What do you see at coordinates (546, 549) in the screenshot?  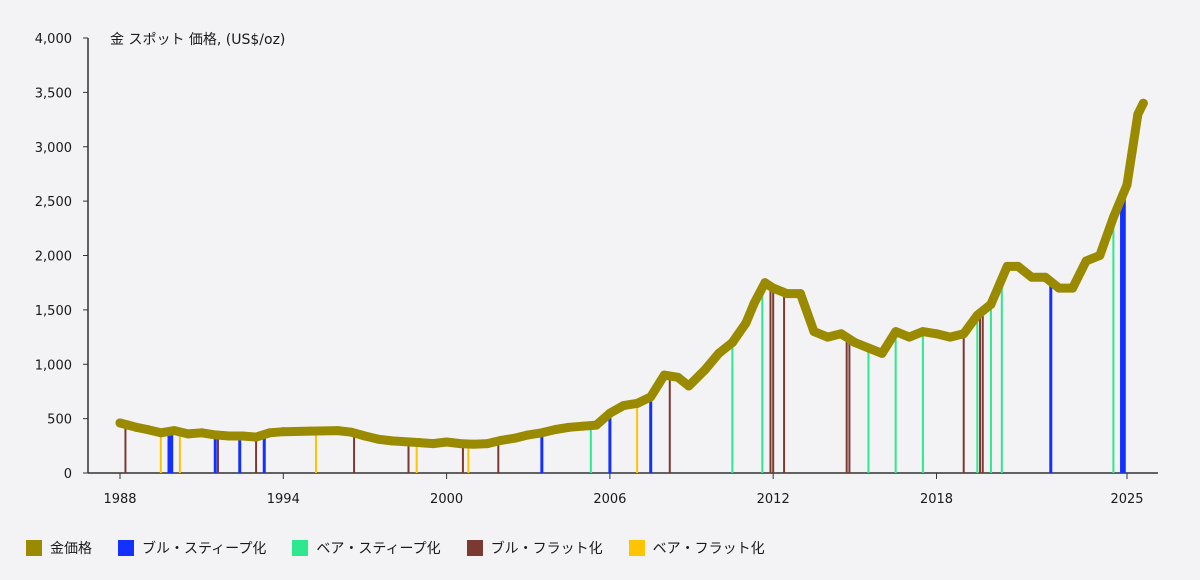 I see `legend-label-bull-flat: ブル・フラット化` at bounding box center [546, 549].